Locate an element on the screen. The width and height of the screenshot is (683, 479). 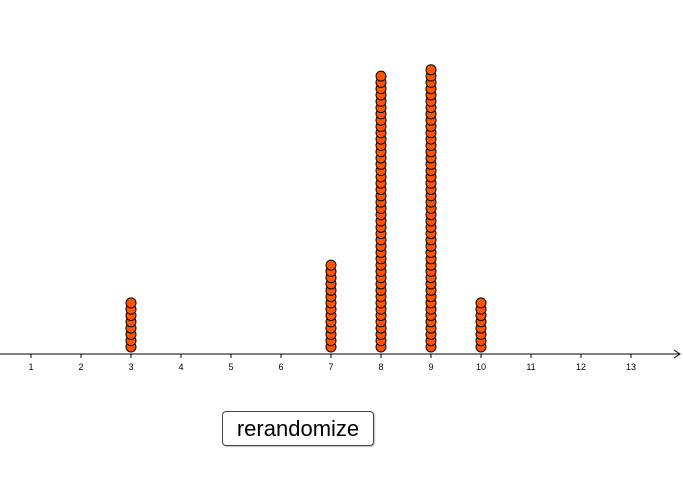
x-tick-label: 8 is located at coordinates (380, 367).